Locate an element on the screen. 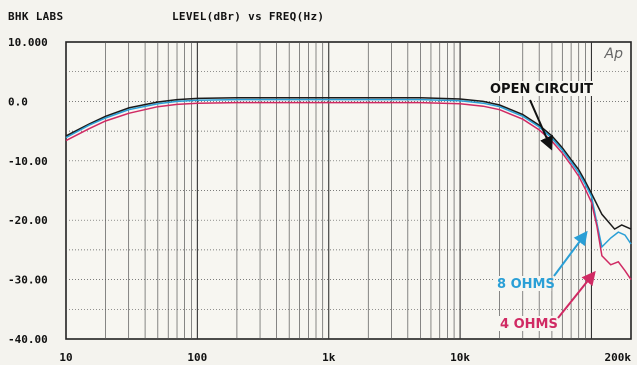 This screenshot has width=637, height=365. x-tick-label: 10 is located at coordinates (65, 357).